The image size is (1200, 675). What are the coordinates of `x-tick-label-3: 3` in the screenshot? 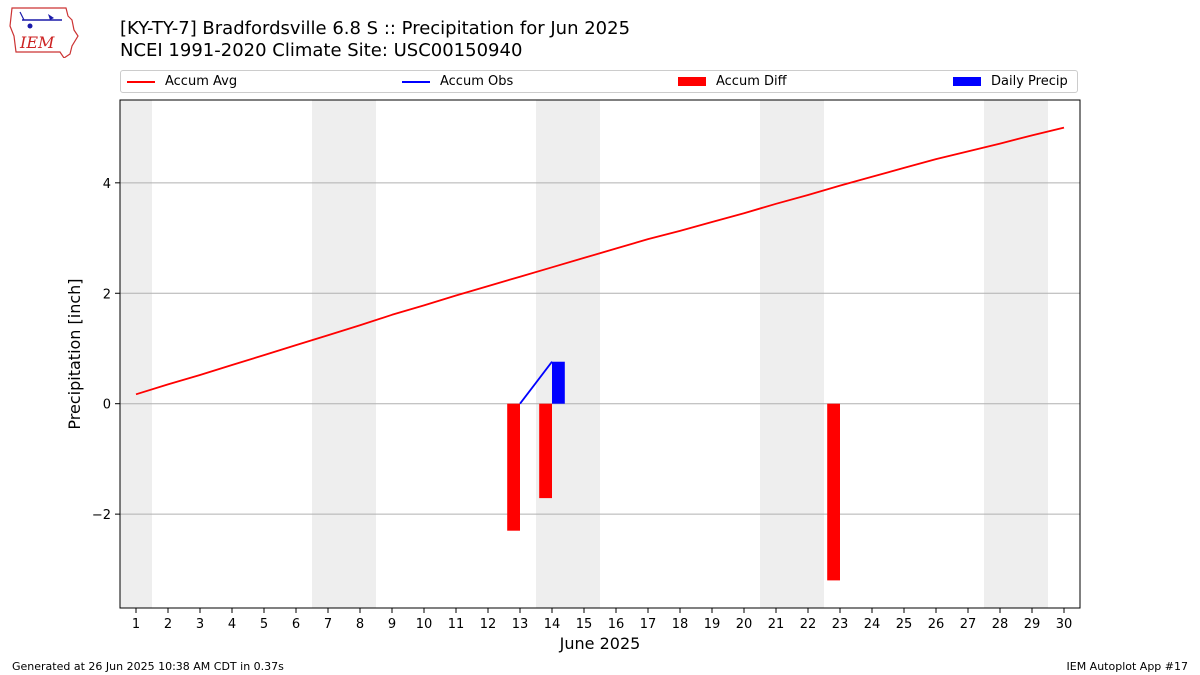 It's located at (200, 624).